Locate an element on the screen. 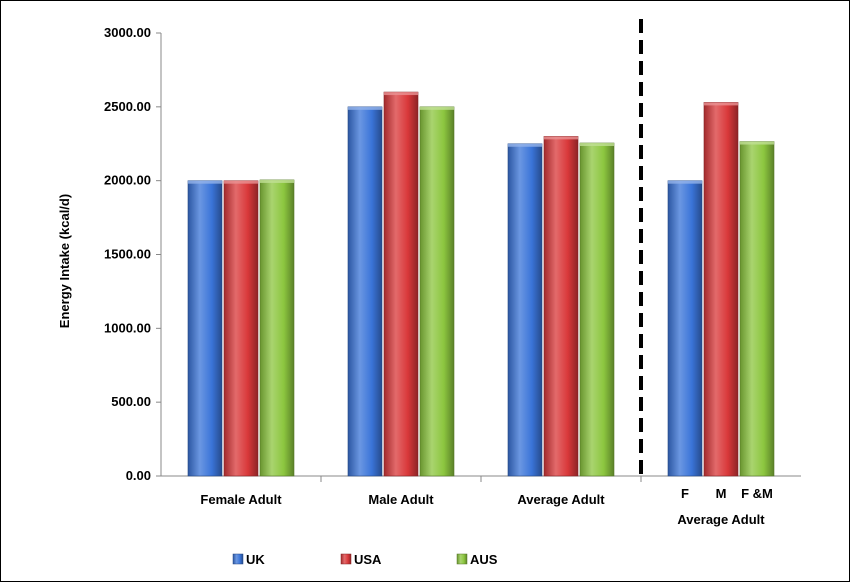  y-tick-label: 500.00 is located at coordinates (131, 401).